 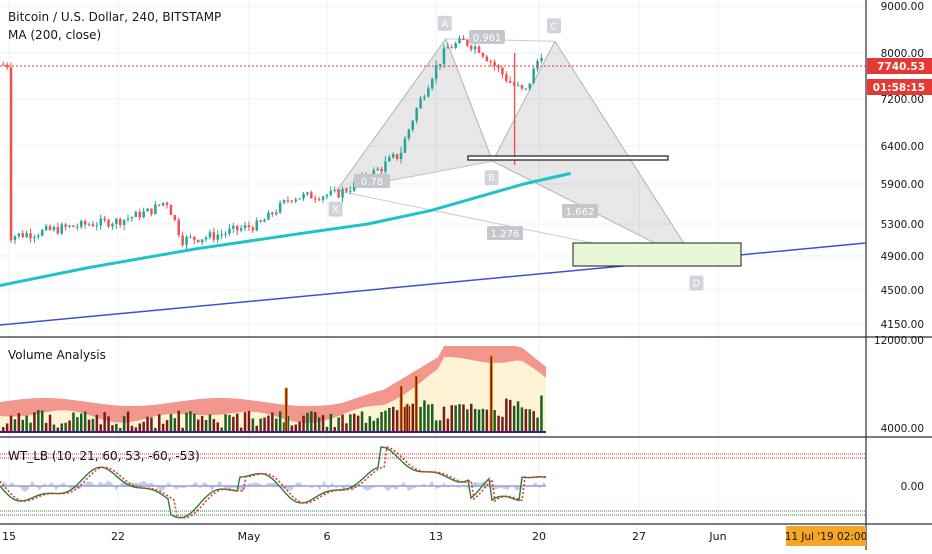 I want to click on volume-indicator-label: Volume Analysis, so click(x=57, y=355).